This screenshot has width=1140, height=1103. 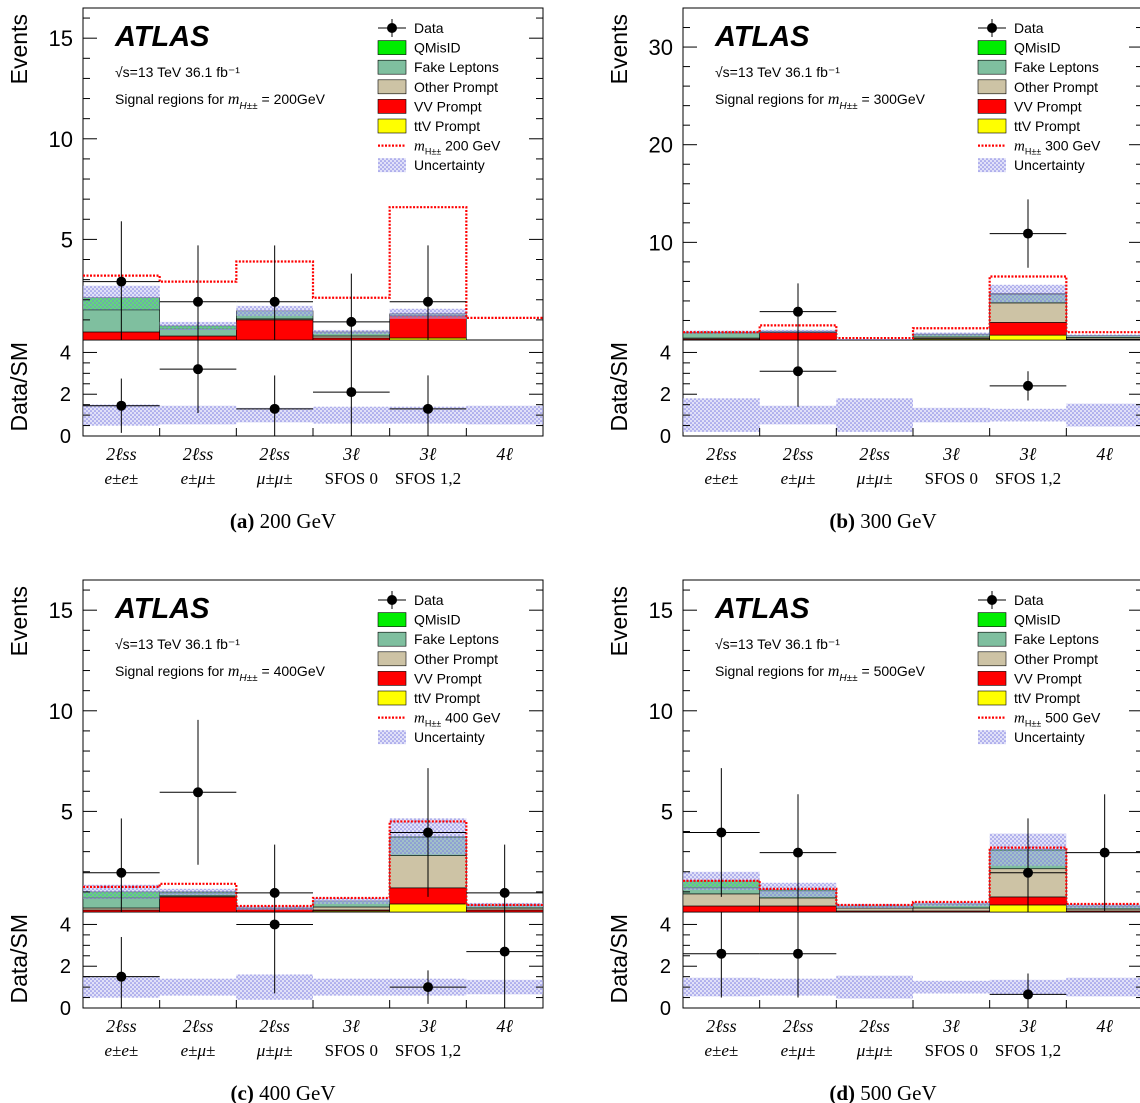 I want to click on signal-region-label: Signal regions for mH±± = 300GeV, so click(x=820, y=101).